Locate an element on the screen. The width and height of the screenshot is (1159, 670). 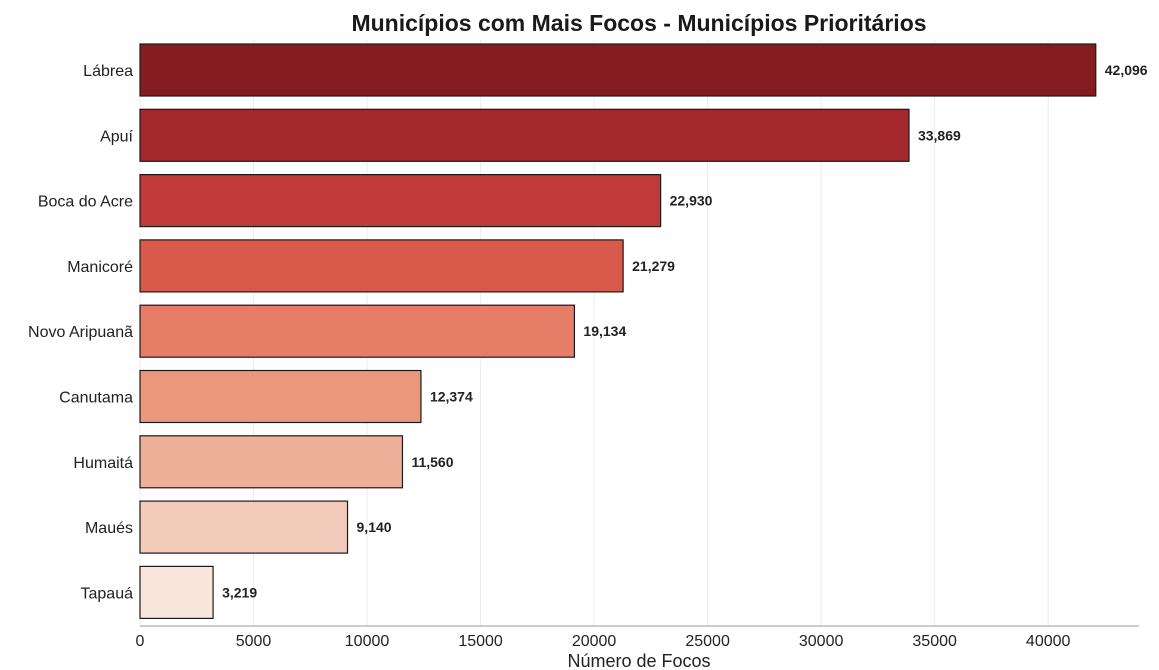
data-label: 11,560 is located at coordinates (432, 462).